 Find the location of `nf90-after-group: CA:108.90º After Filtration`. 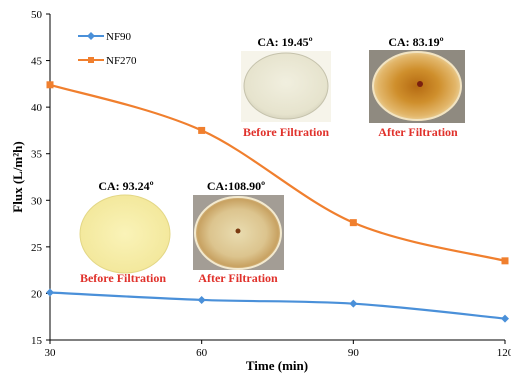

nf90-after-group: CA:108.90º After Filtration is located at coordinates (238, 232).